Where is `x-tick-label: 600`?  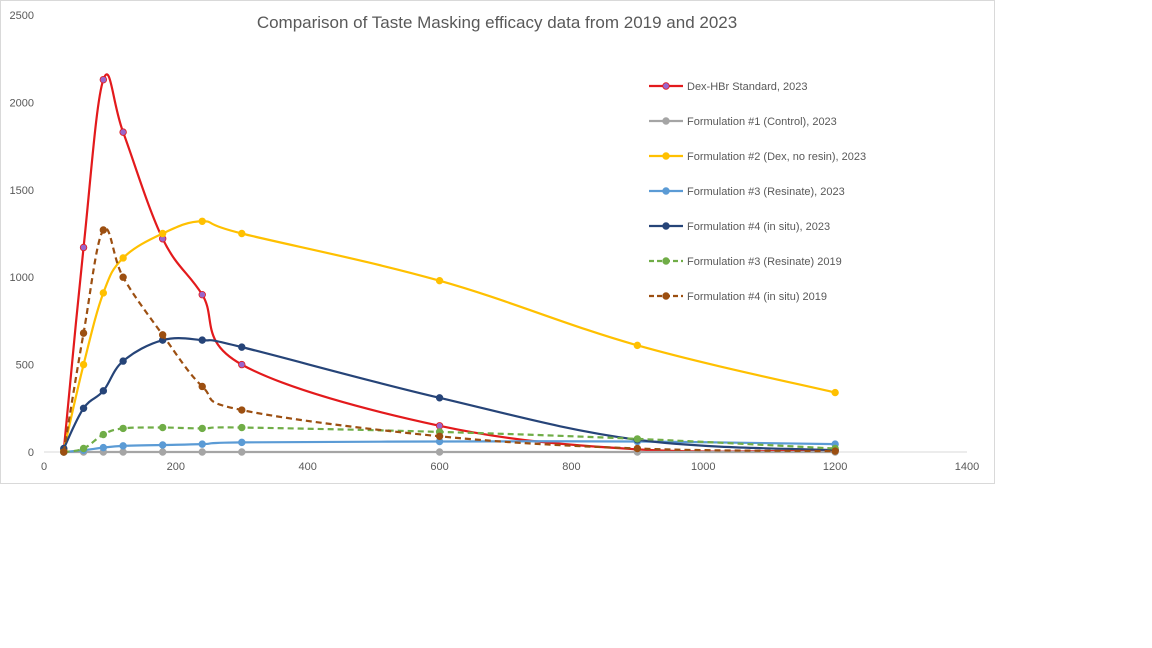
x-tick-label: 600 is located at coordinates (439, 467).